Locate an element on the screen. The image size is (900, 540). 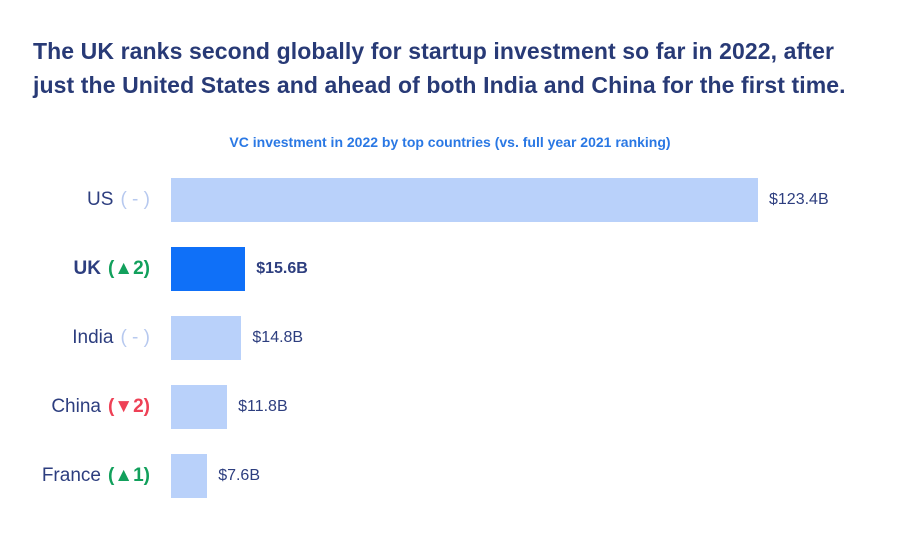
row-label: France (▲1) is located at coordinates (75, 476).